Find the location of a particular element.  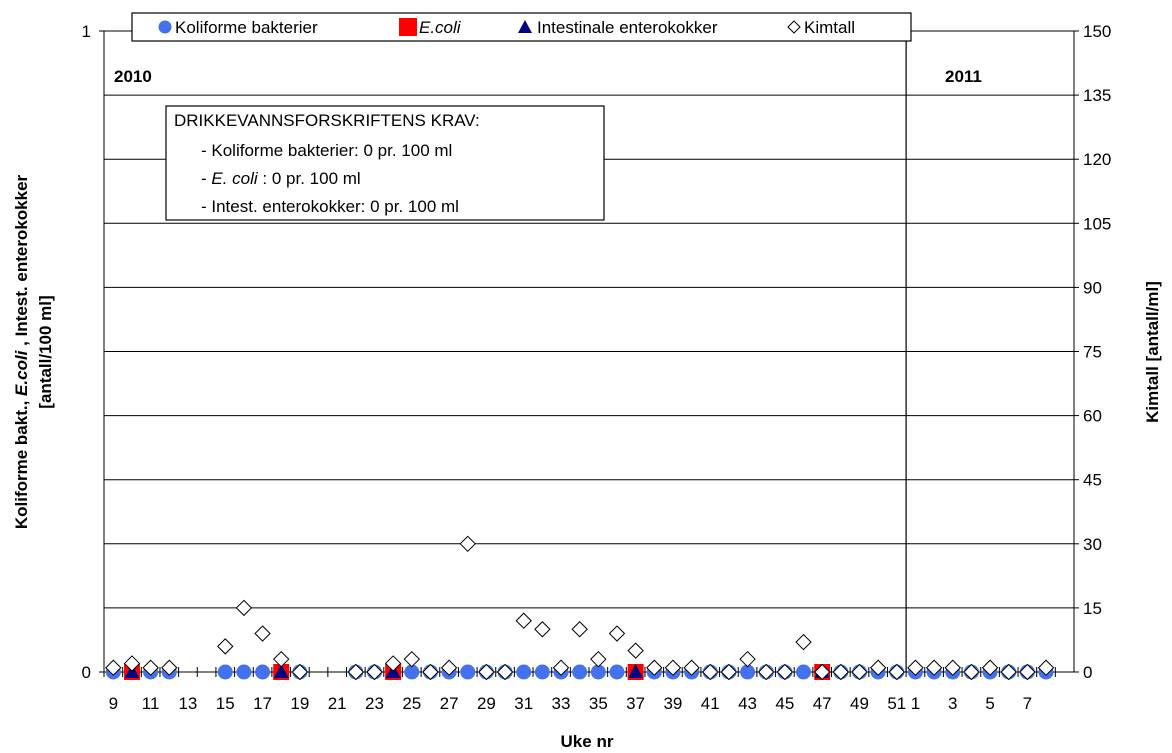

requirement-line: - E. coli : 0 pr. 100 ml is located at coordinates (281, 178).